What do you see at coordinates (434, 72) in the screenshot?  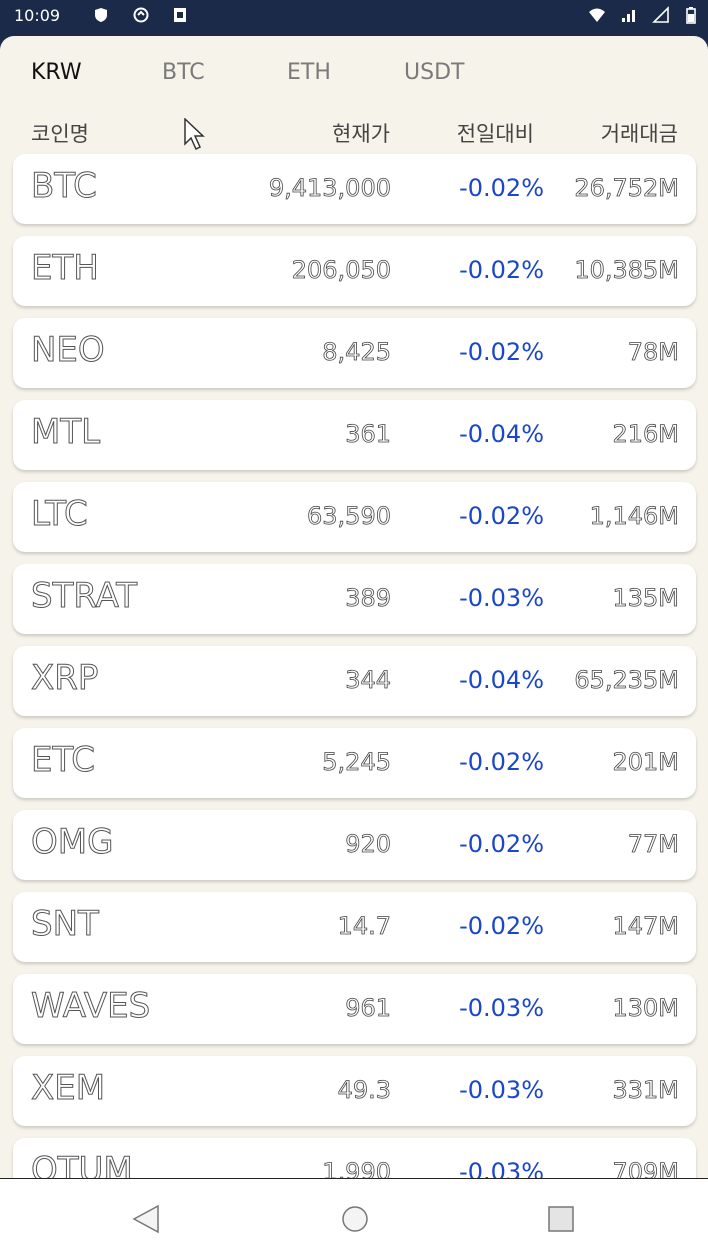 I see `tab-usdt: USDT` at bounding box center [434, 72].